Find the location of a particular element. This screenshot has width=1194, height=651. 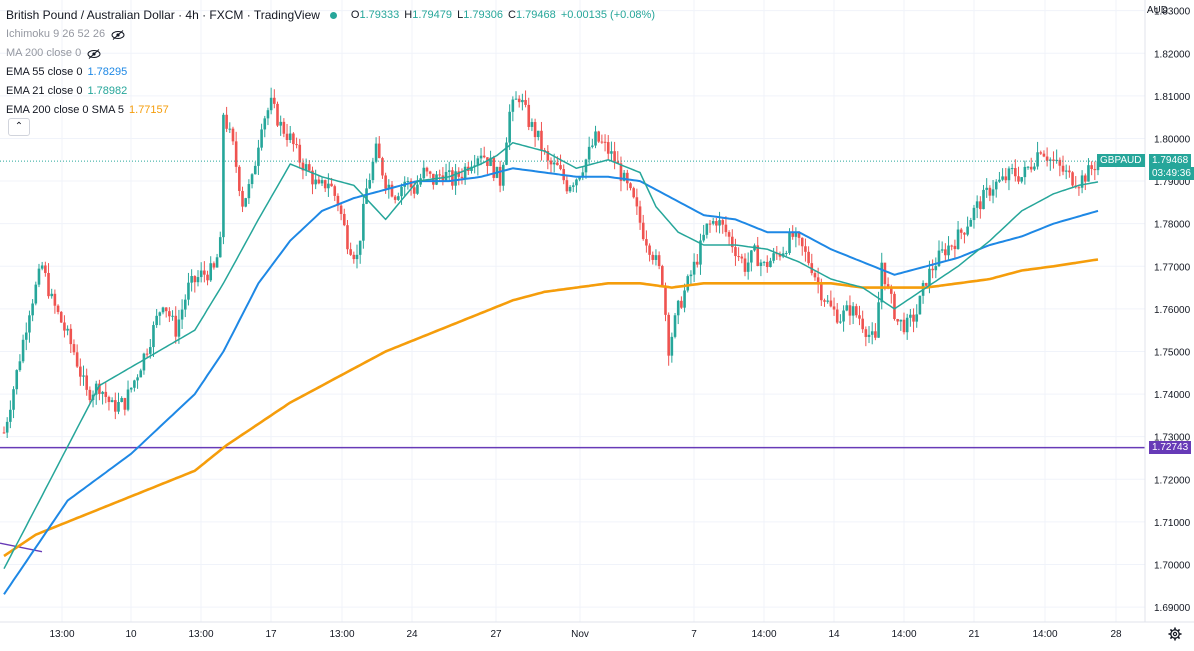

gear-icon is located at coordinates (1175, 634).